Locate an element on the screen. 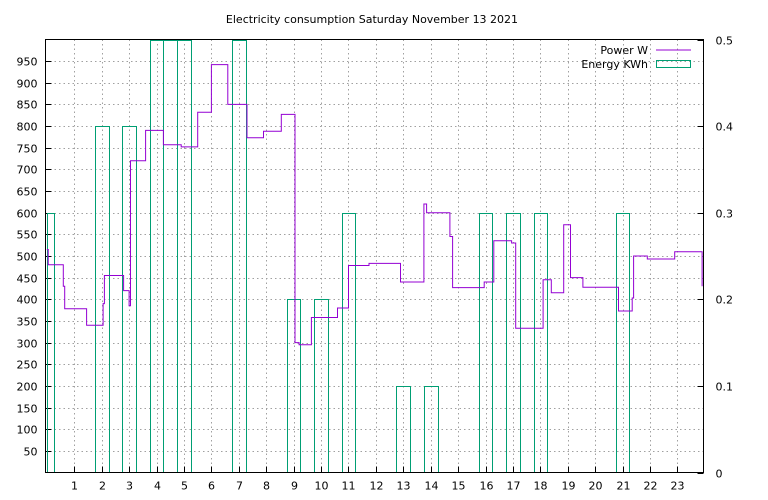  y-tick-label: 350 is located at coordinates (27, 322).